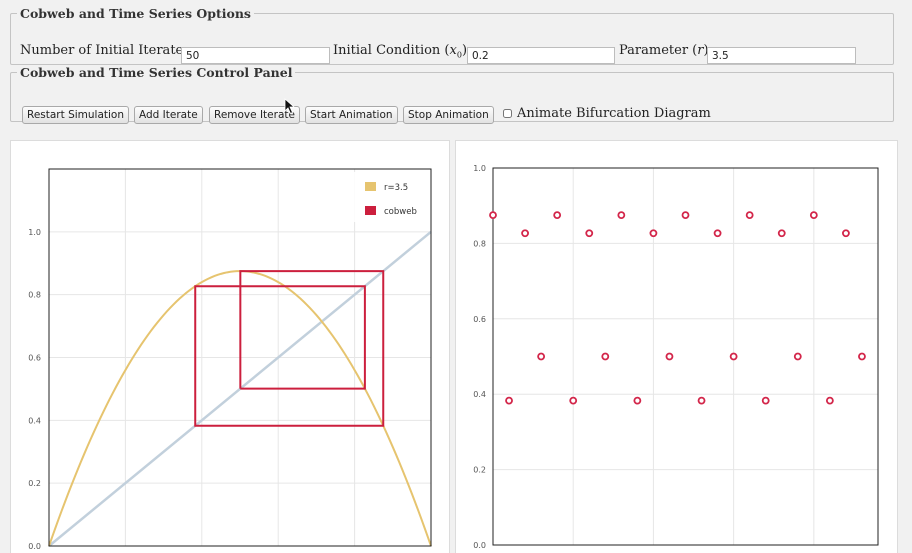 The height and width of the screenshot is (553, 912). Describe the element at coordinates (156, 72) in the screenshot. I see `control-legend: Cobweb and Time Series Control Panel` at that location.